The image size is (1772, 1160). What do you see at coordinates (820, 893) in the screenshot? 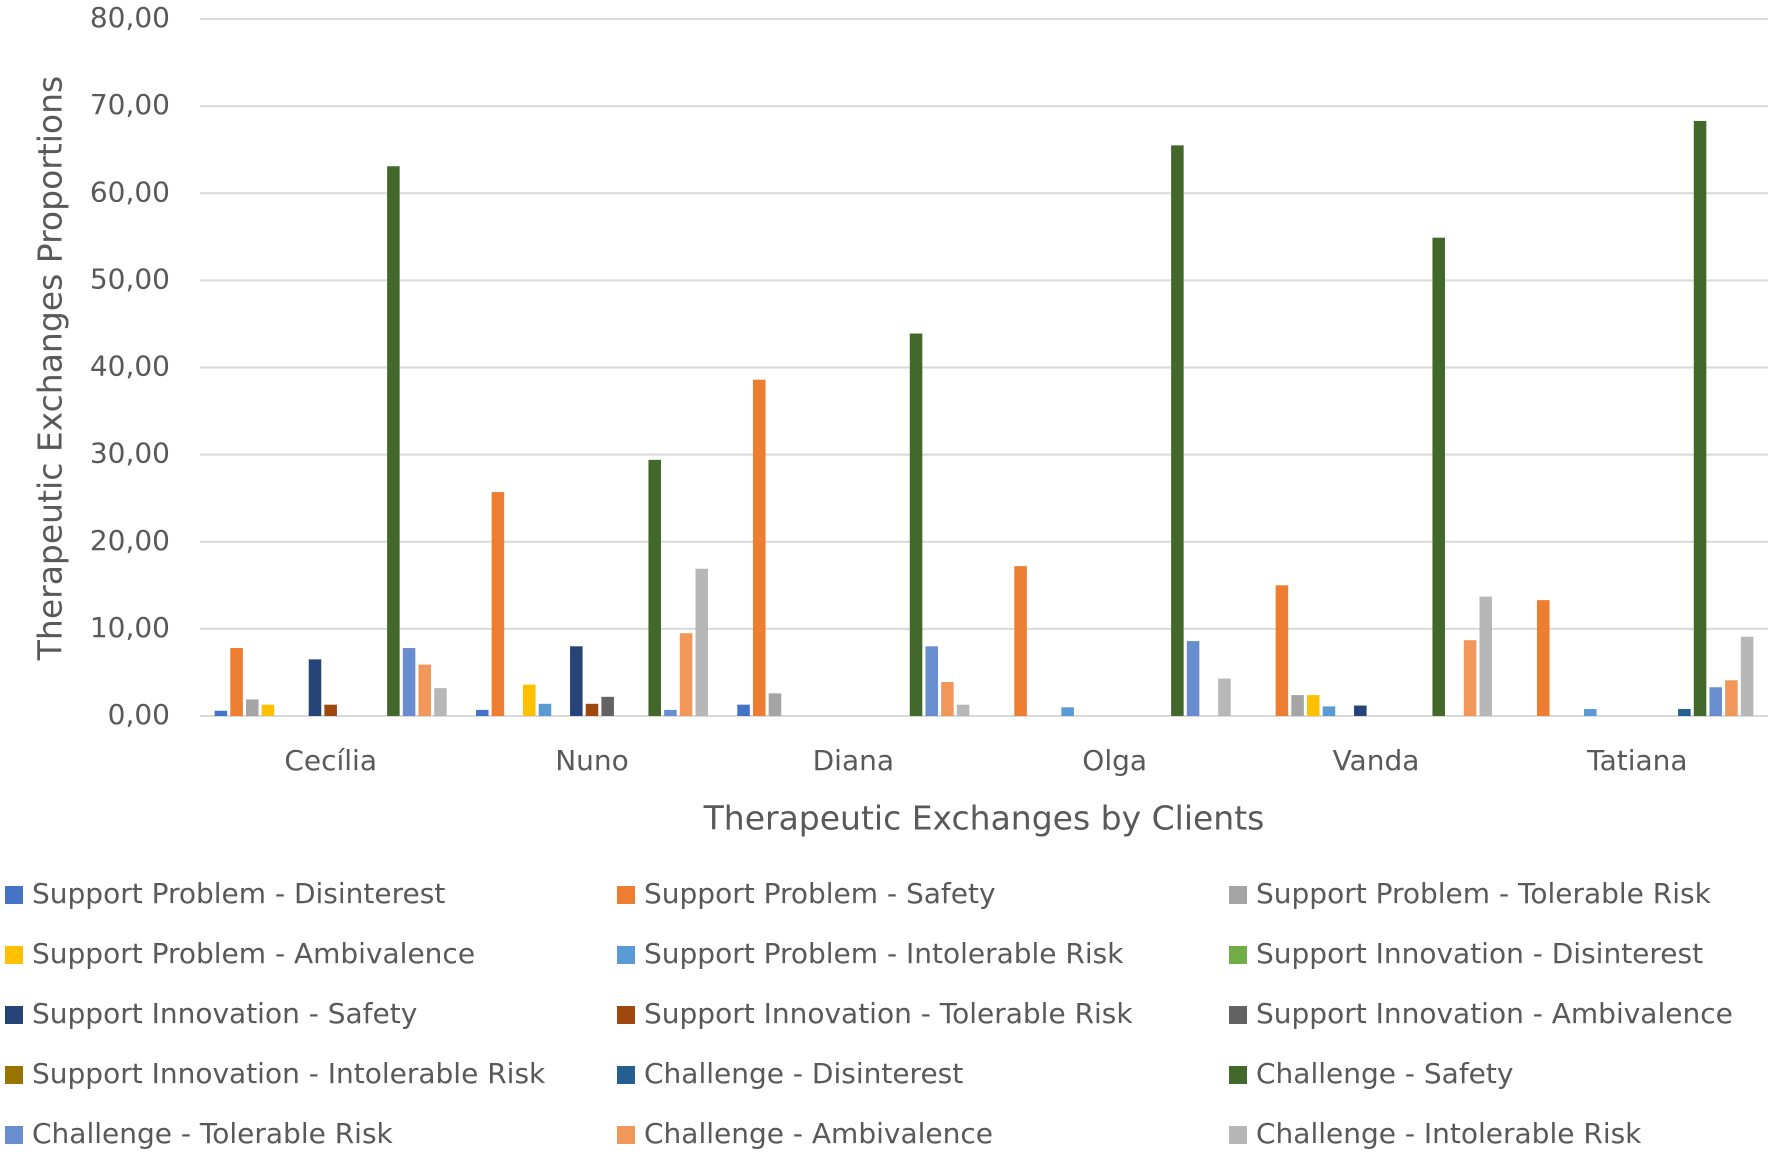
I see `legend-label: Support Problem - Safety` at bounding box center [820, 893].